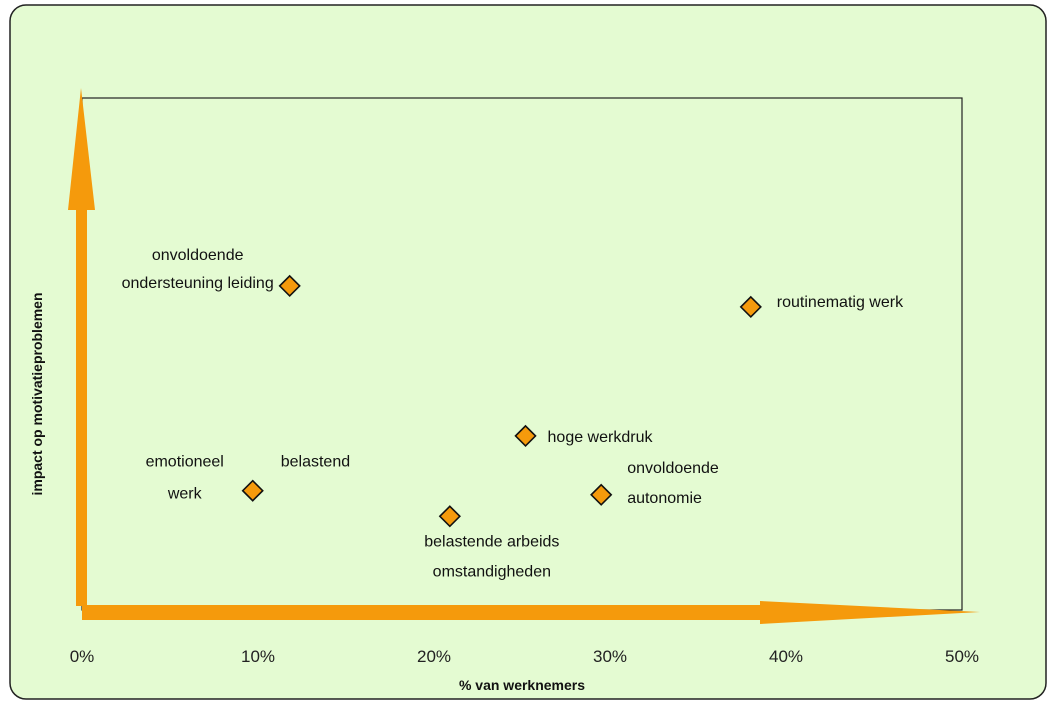 This screenshot has width=1054, height=704. Describe the element at coordinates (185, 494) in the screenshot. I see `data-point-label: werk` at that location.